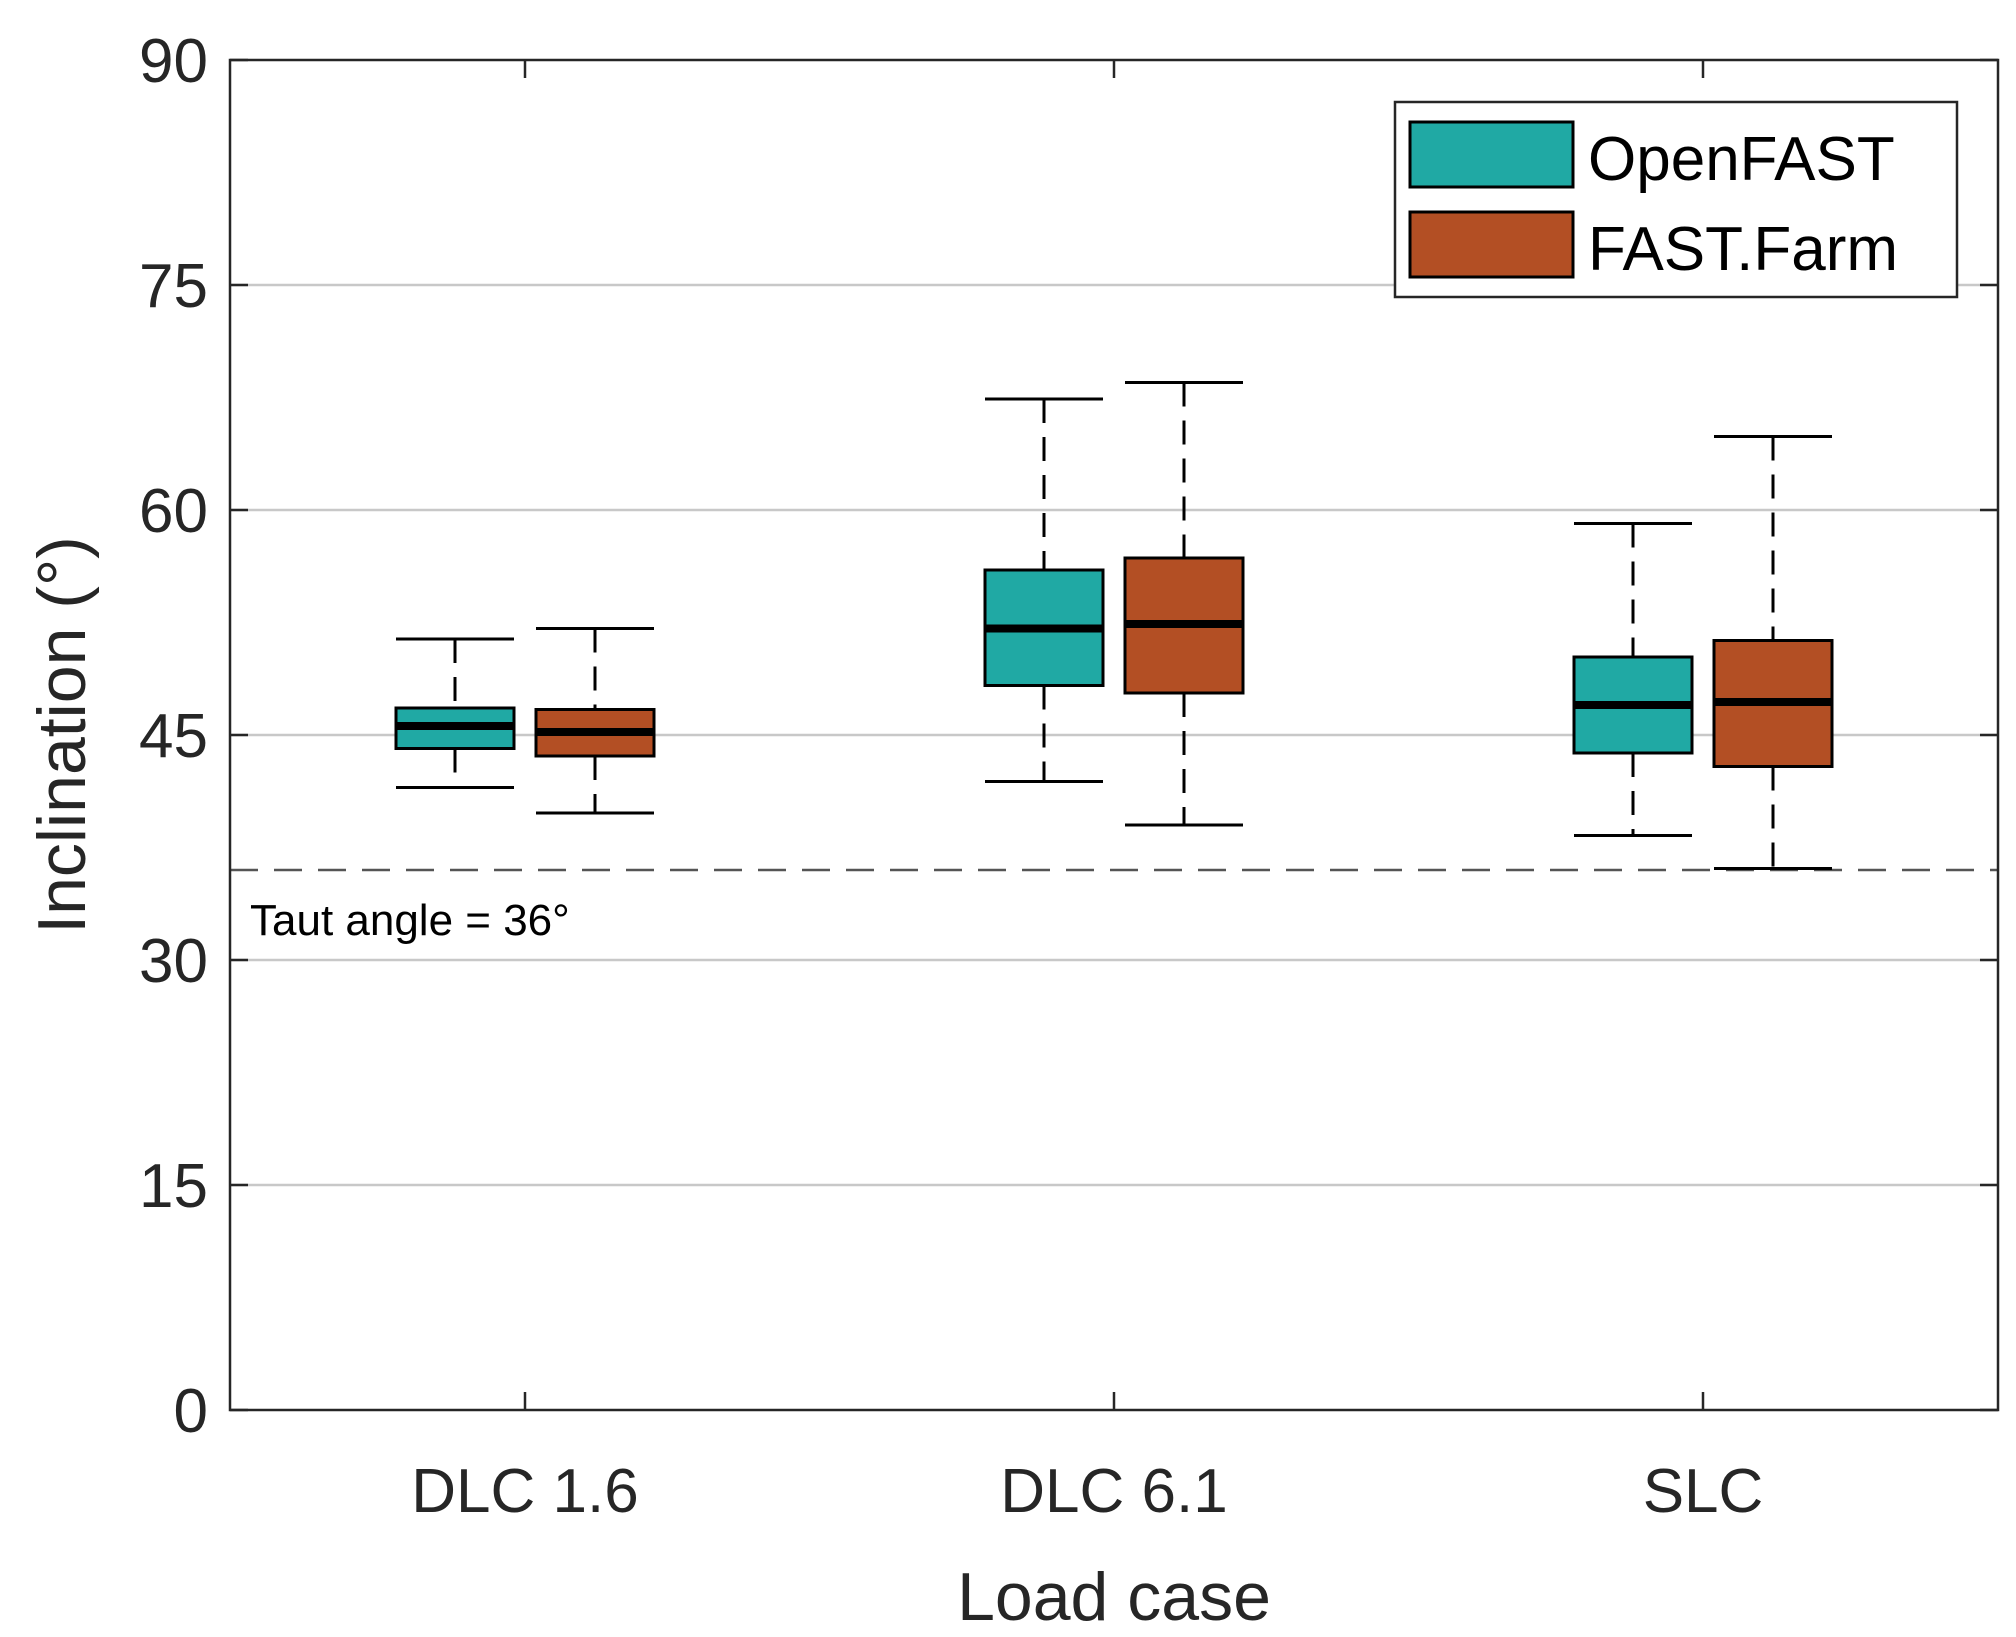  I want to click on y-tick-label: 90, so click(173, 61).